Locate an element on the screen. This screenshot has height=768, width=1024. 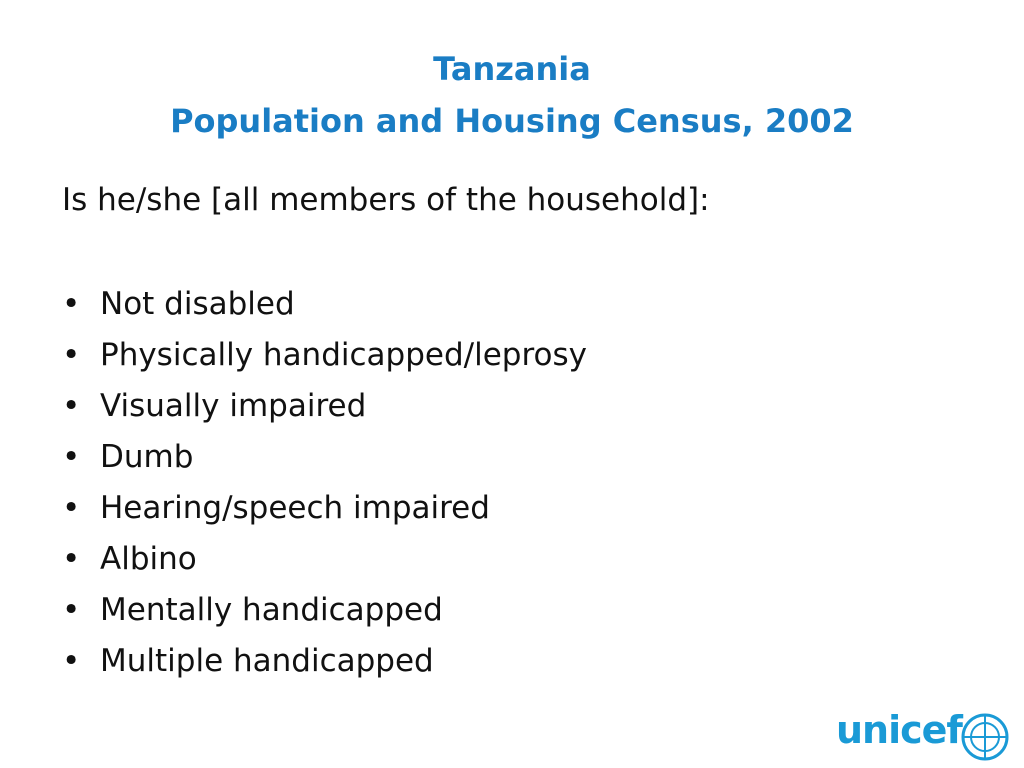
logo-text: unicef is located at coordinates (899, 730).